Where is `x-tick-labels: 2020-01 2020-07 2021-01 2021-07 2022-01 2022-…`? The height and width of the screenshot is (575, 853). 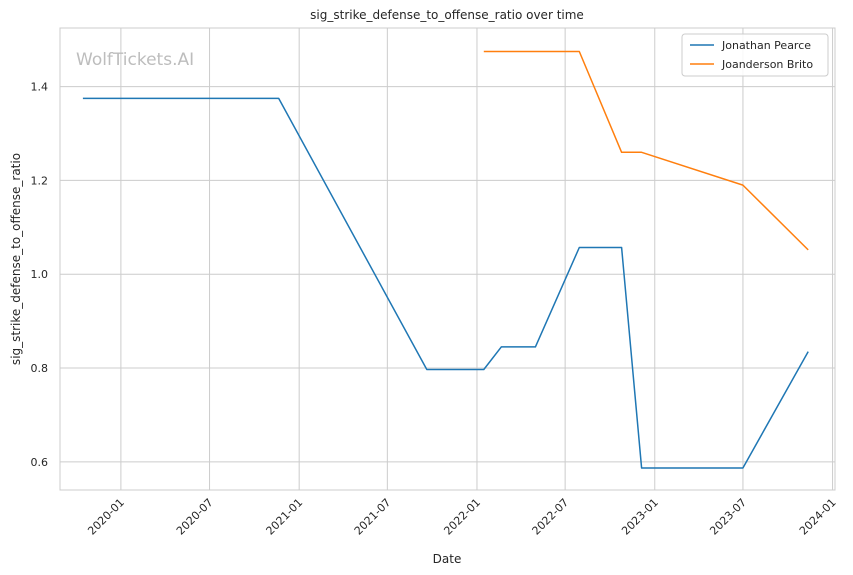 x-tick-labels: 2020-01 2020-07 2021-01 2021-07 2022-01 2022-… is located at coordinates (461, 517).